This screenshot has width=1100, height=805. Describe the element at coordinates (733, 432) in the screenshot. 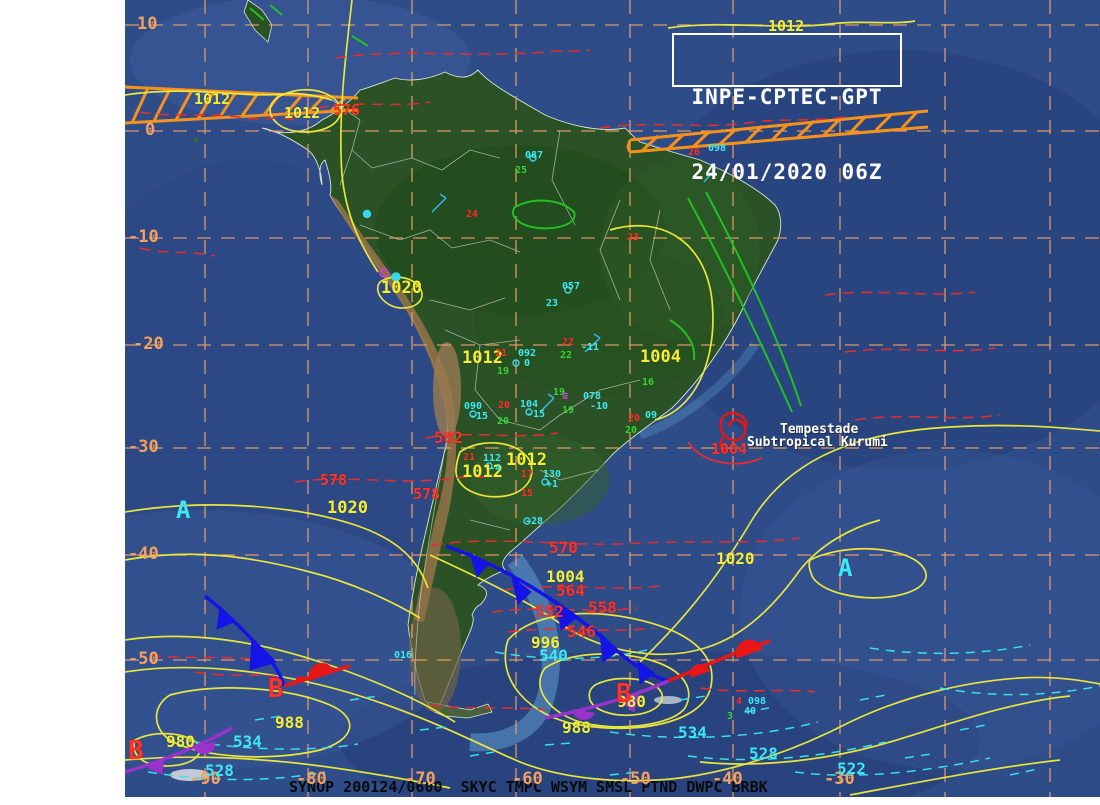

I see `tropical-storm-icon` at that location.